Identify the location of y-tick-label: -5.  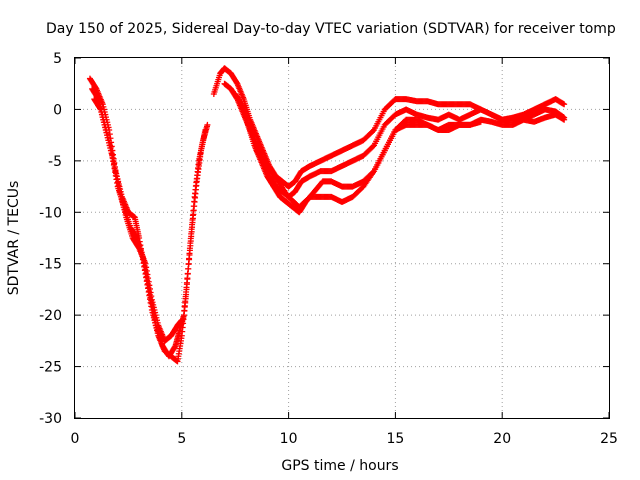
(55, 162).